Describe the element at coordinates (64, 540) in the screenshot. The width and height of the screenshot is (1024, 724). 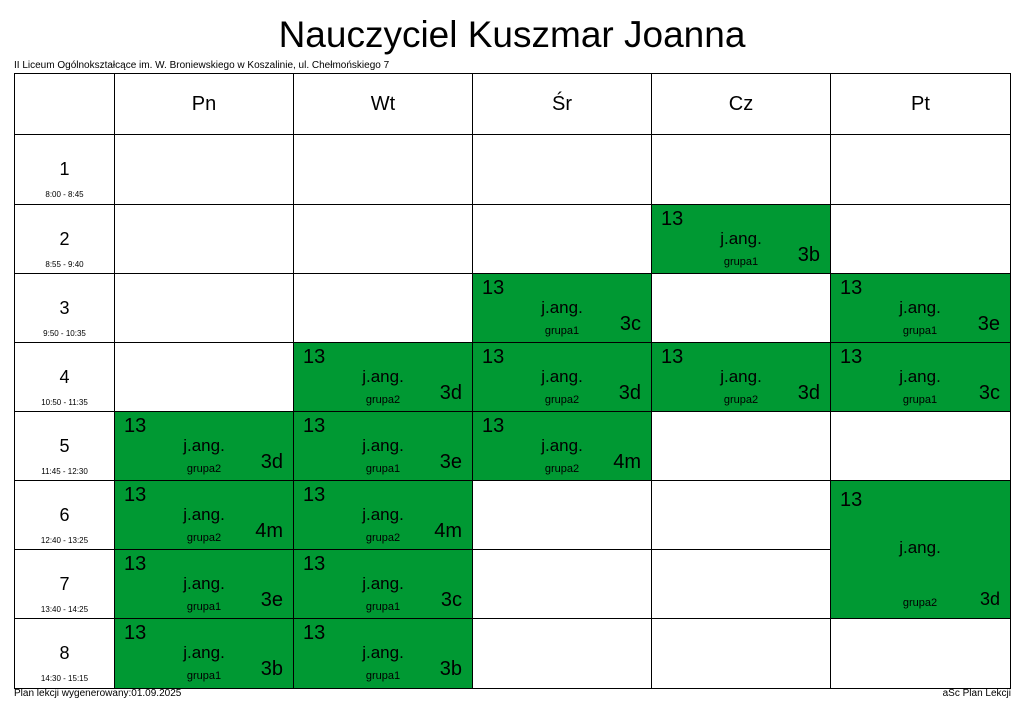
I see `period-time: 12:40 - 13:25` at that location.